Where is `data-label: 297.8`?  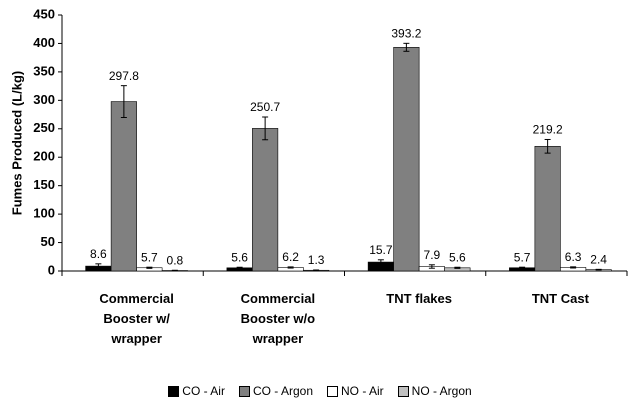 data-label: 297.8 is located at coordinates (124, 76).